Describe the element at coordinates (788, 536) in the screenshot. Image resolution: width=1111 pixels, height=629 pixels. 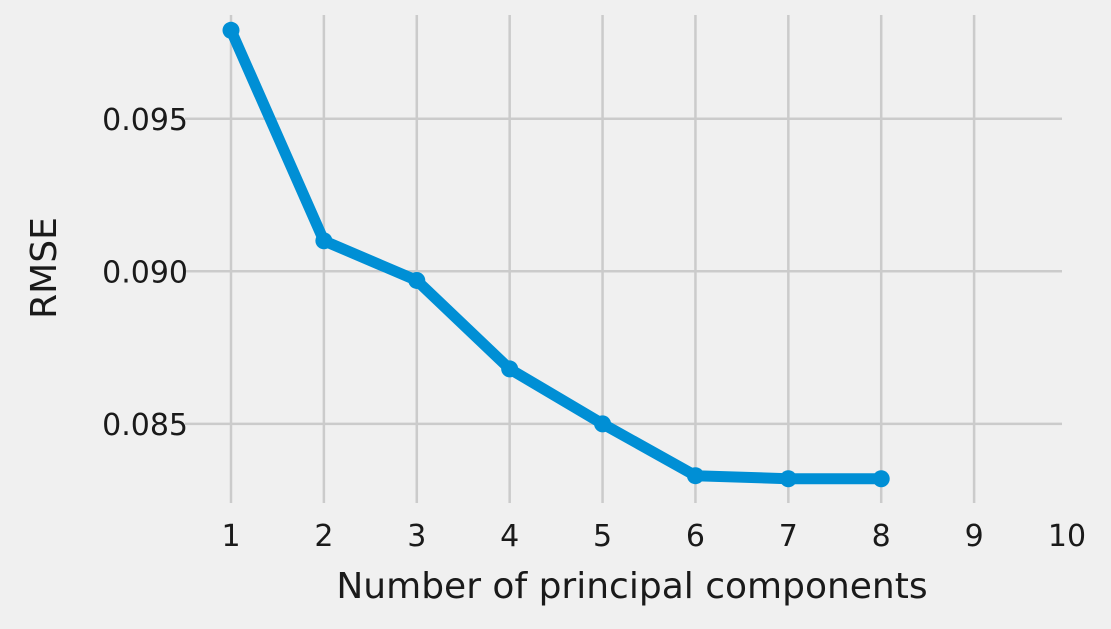
I see `x-tick-label: 7` at that location.